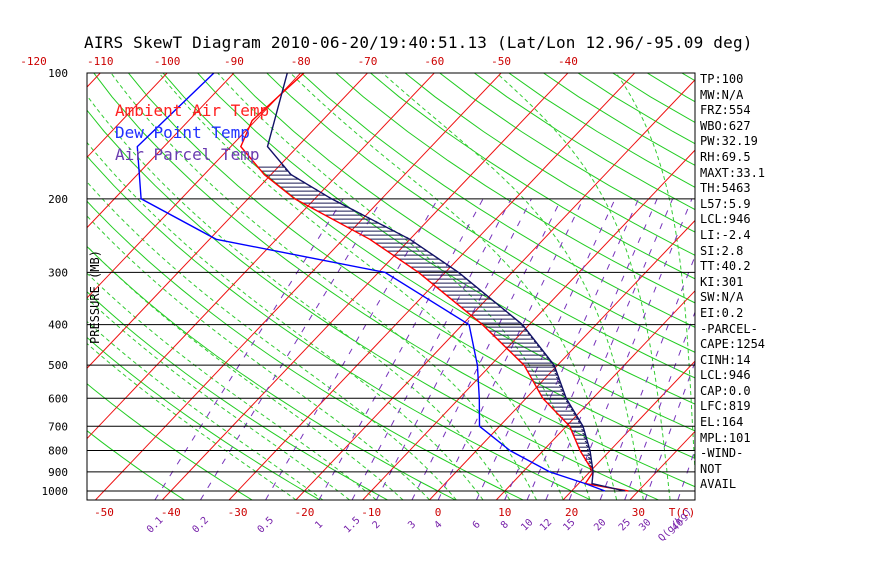 The image size is (870, 564). I want to click on stat-item: MPL:101, so click(732, 439).